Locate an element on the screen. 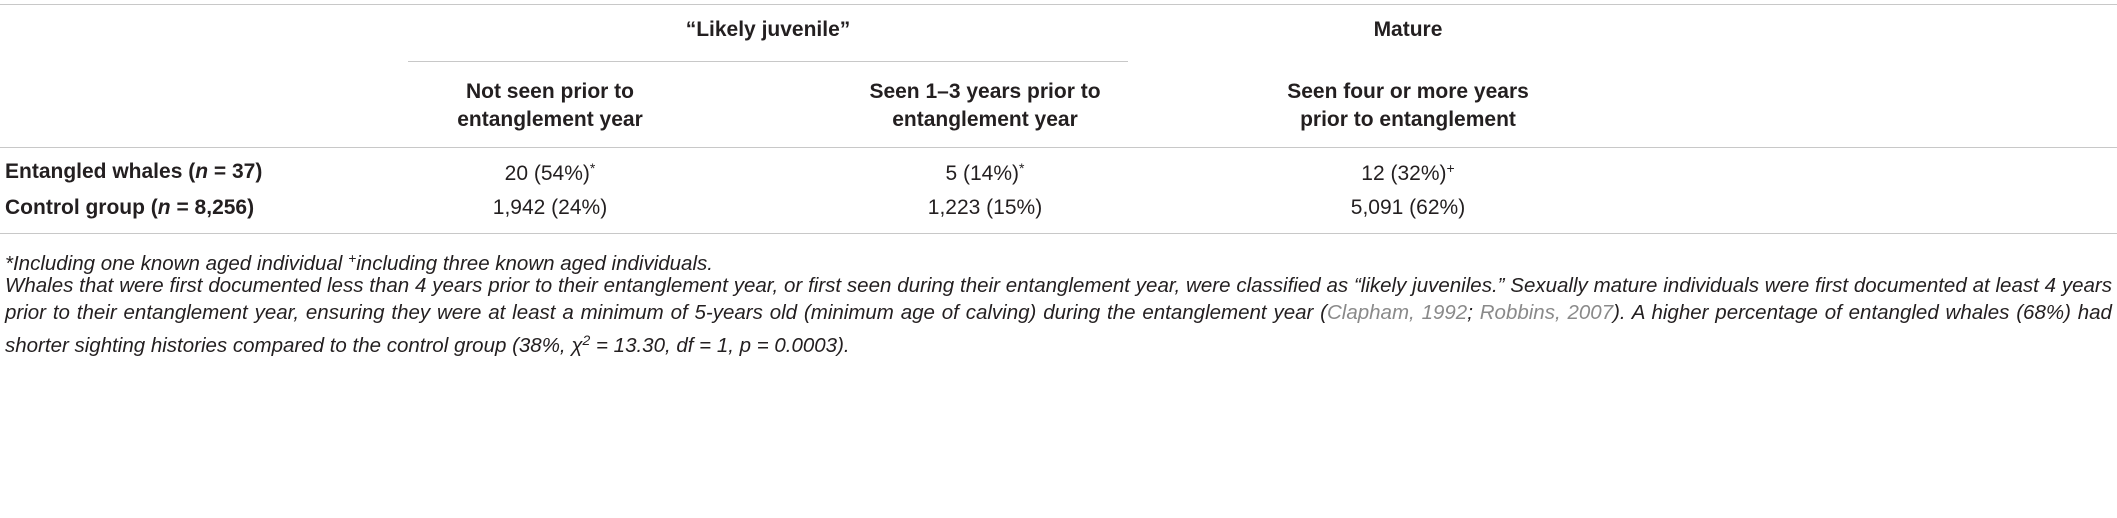 This screenshot has height=518, width=2117. text: Entangled whales ( is located at coordinates (100, 171).